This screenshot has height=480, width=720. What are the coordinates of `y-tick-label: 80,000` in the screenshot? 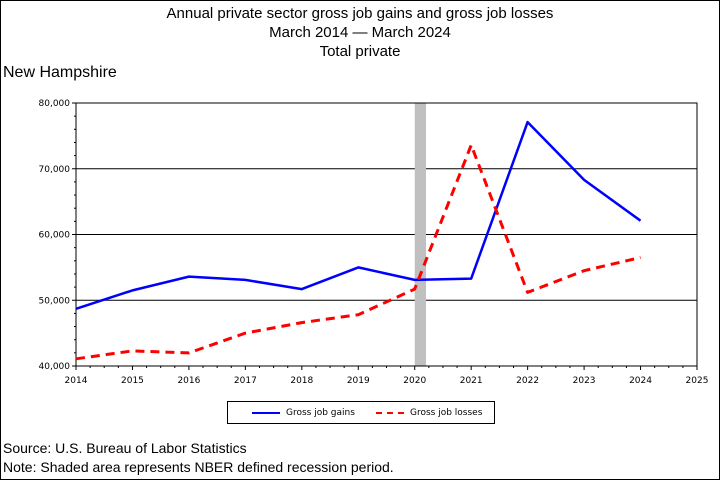 It's located at (55, 104).